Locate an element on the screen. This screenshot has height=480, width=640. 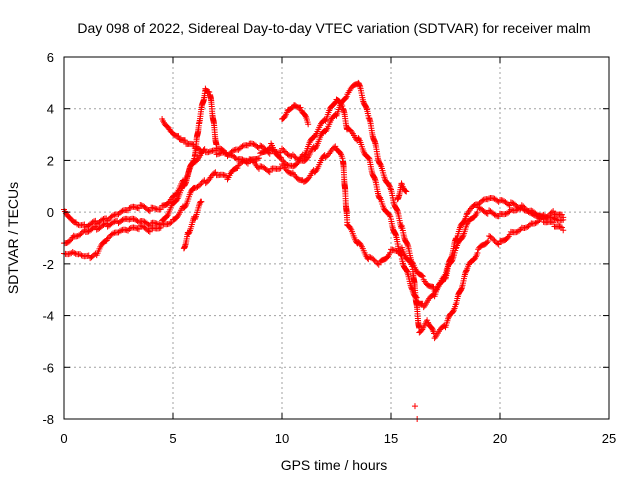
x-tick-label: 10 is located at coordinates (282, 438).